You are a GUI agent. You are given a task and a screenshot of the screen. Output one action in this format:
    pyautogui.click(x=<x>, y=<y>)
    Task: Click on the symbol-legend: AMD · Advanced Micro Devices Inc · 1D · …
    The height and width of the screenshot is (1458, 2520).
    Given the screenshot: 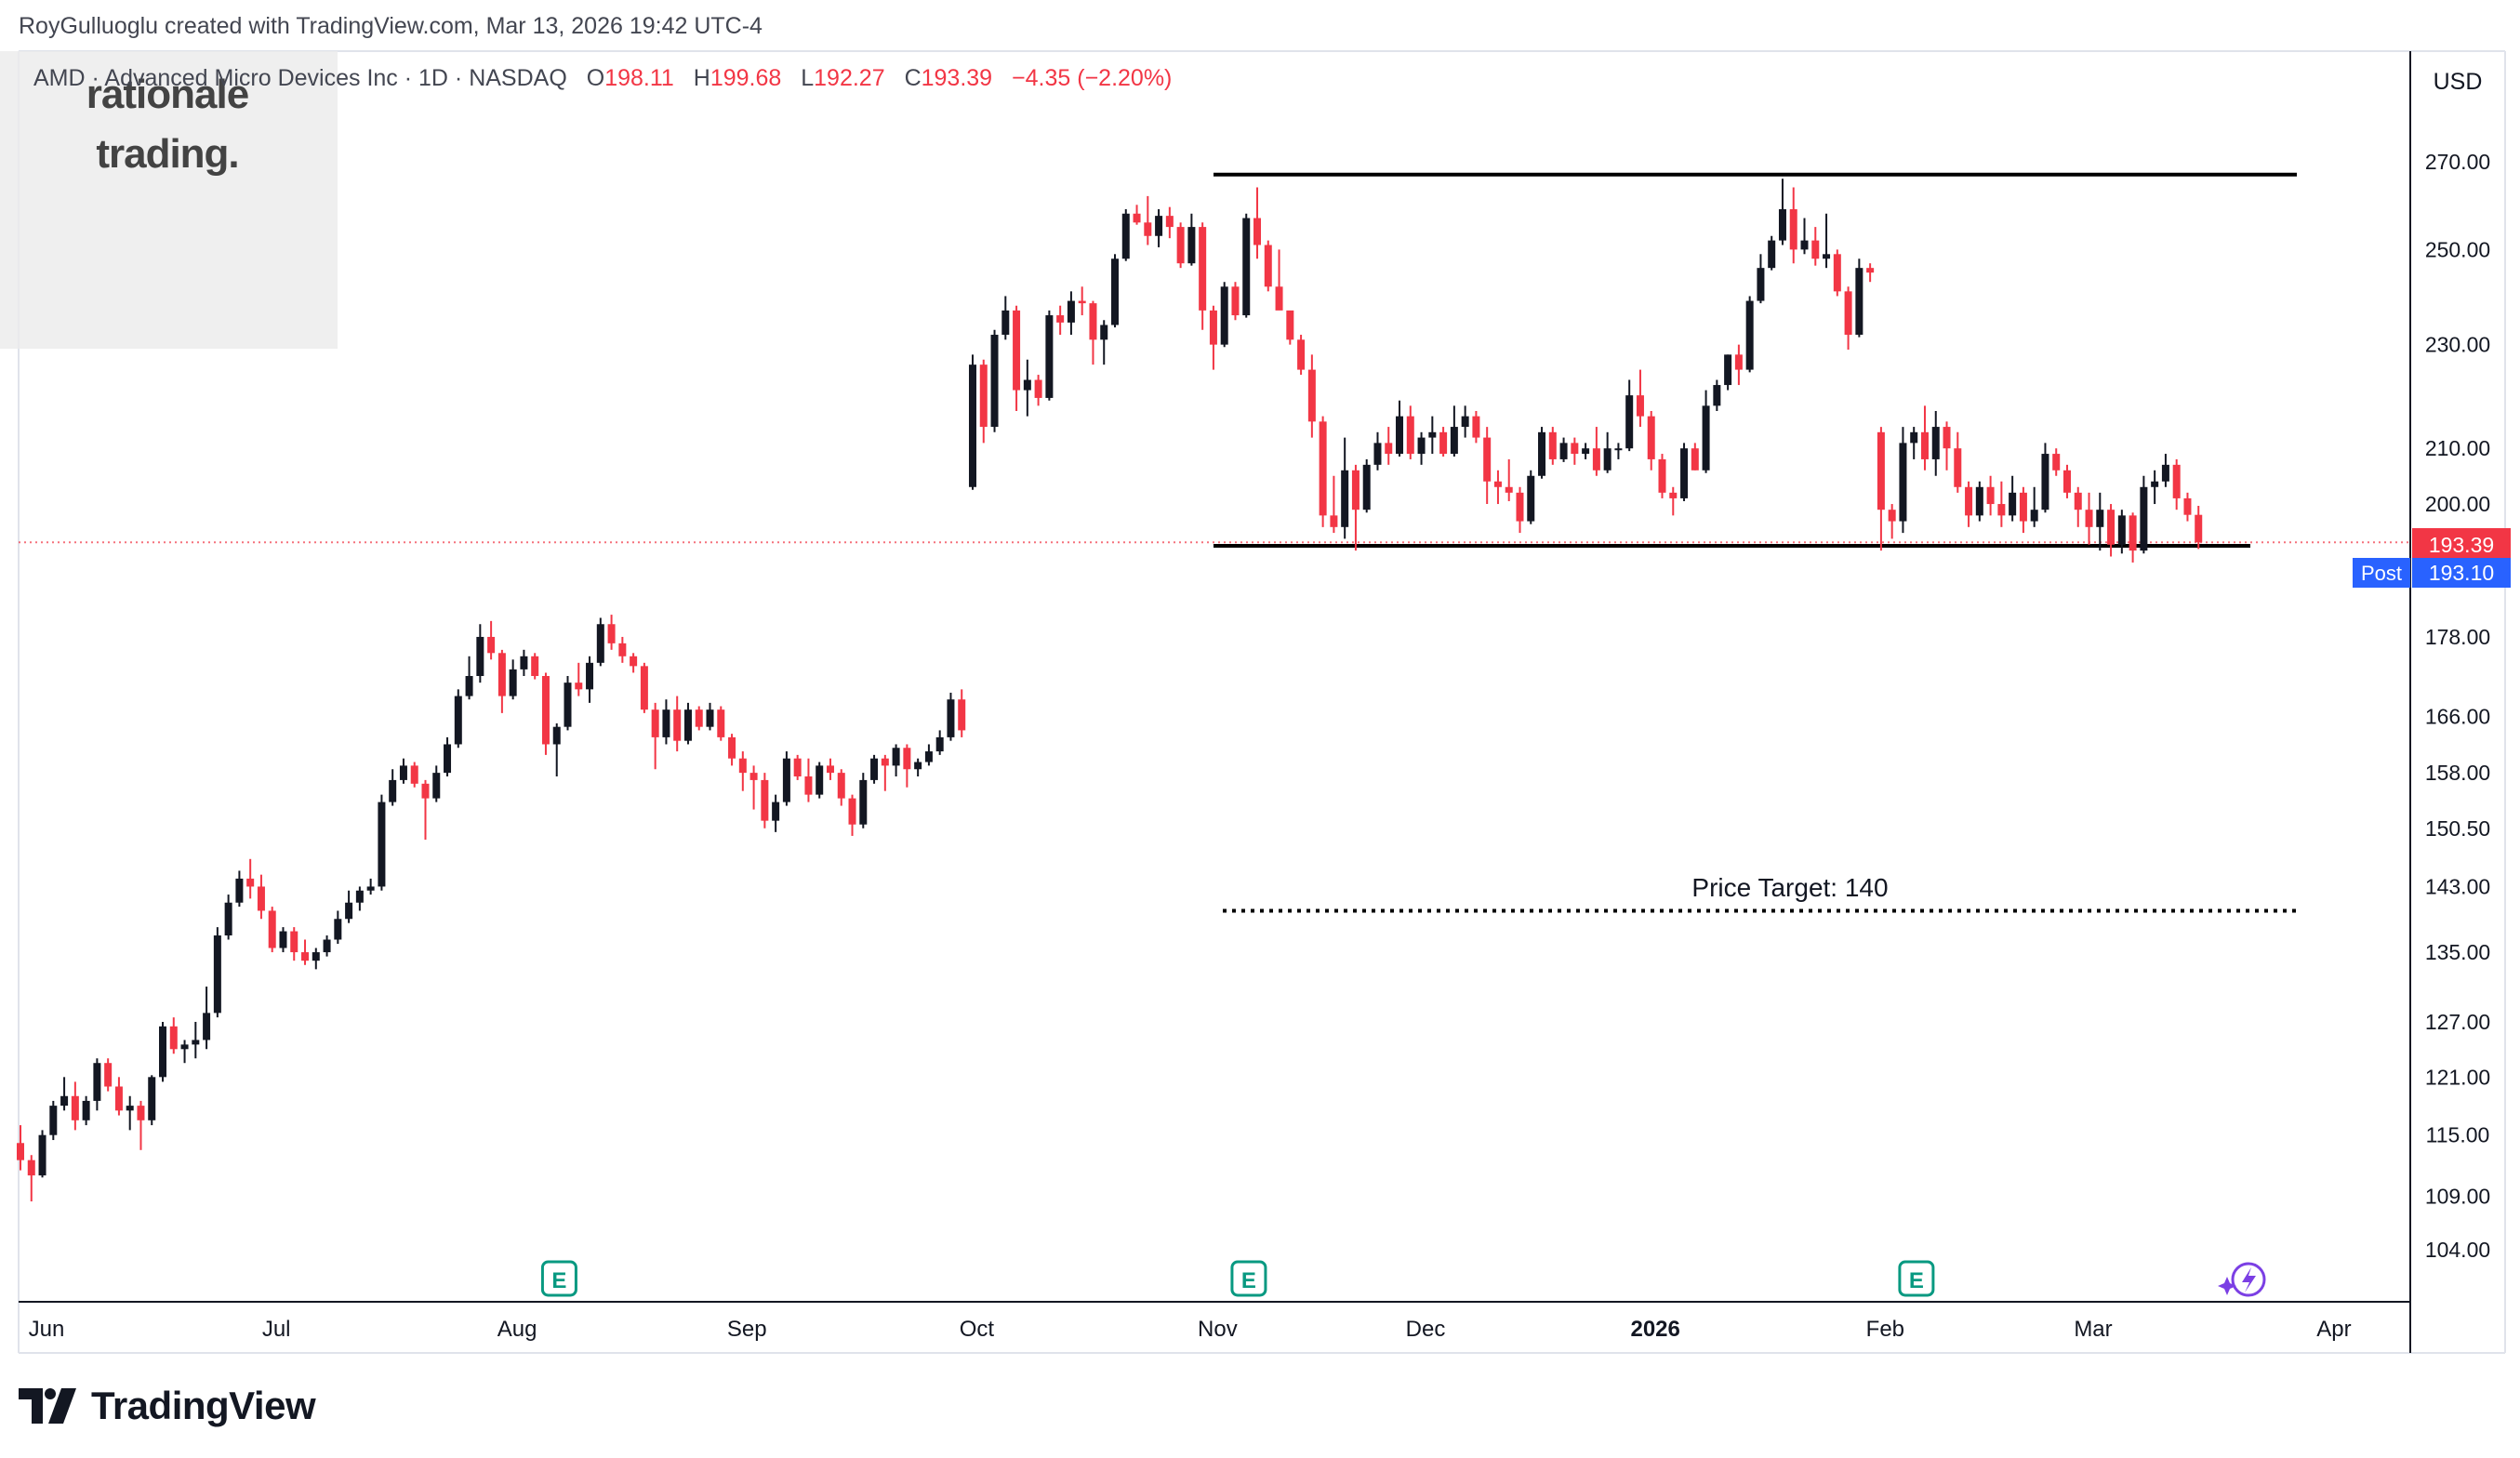 What is the action you would take?
    pyautogui.click(x=602, y=78)
    